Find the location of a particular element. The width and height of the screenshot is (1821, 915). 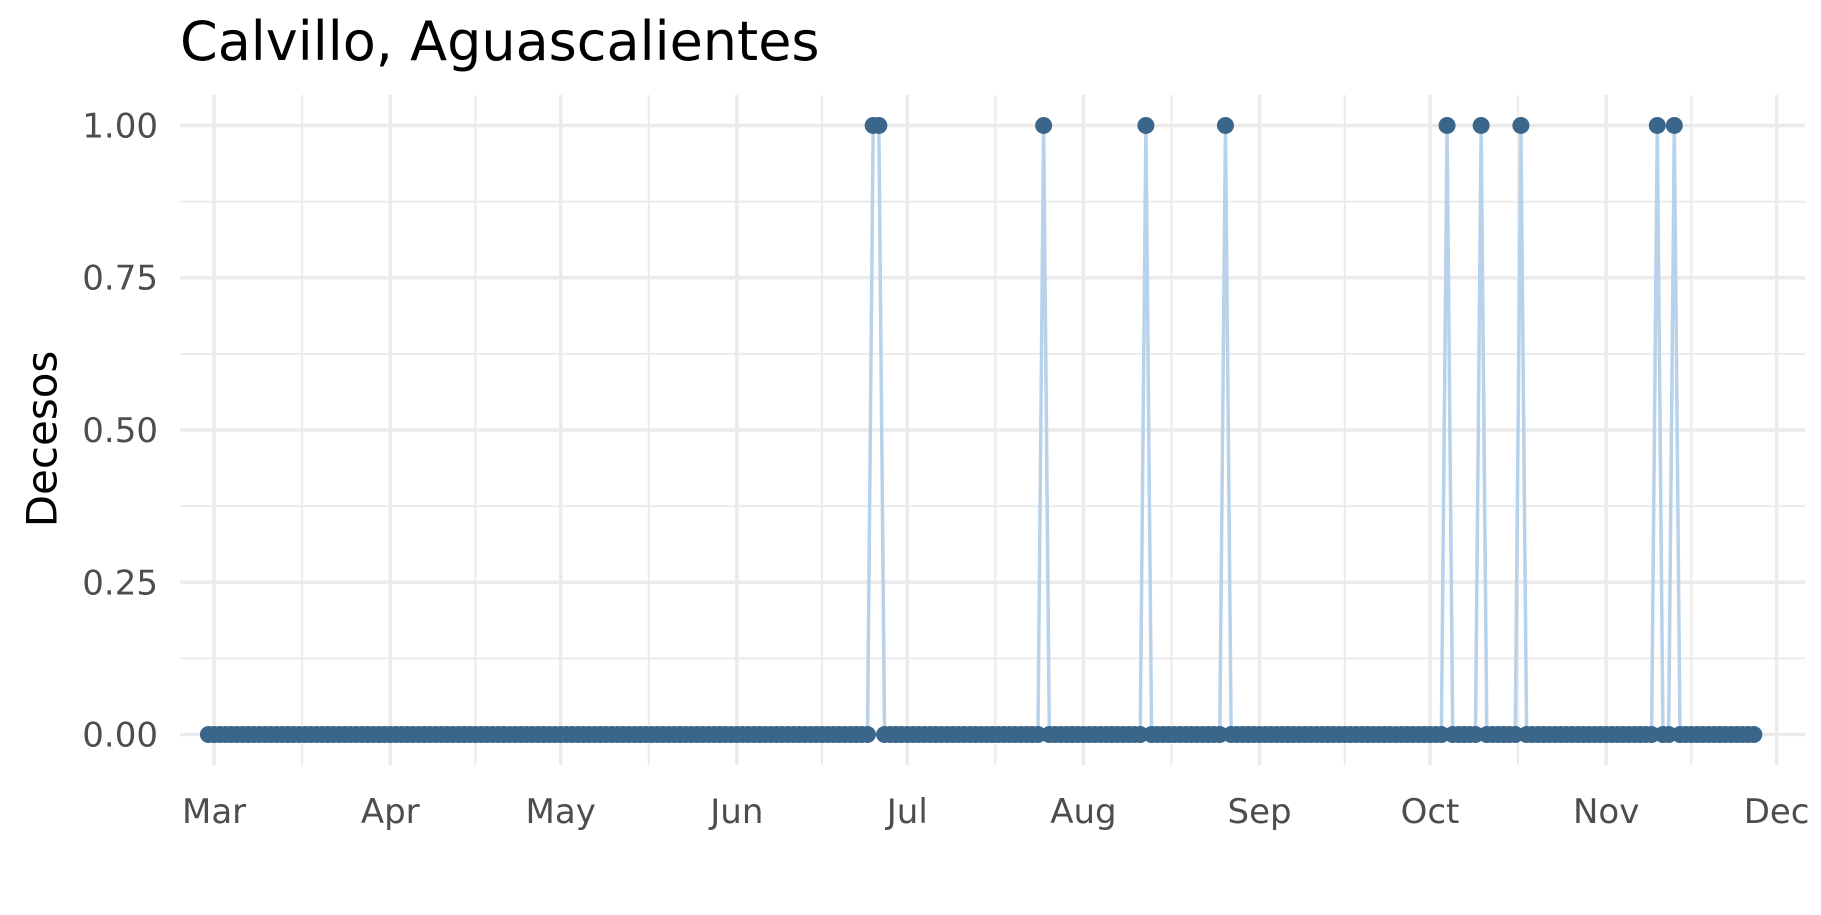

x-tick-label: Nov is located at coordinates (1606, 812).